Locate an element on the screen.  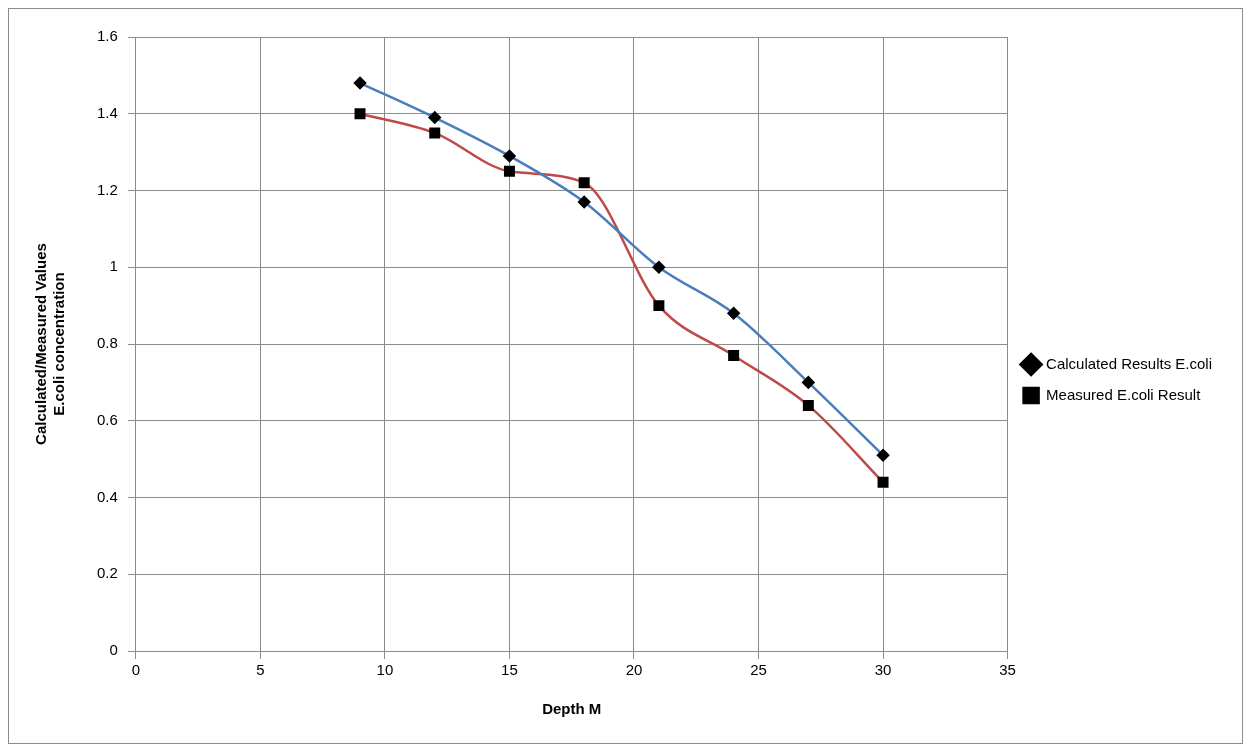
x-tick-label: 30 is located at coordinates (883, 670).